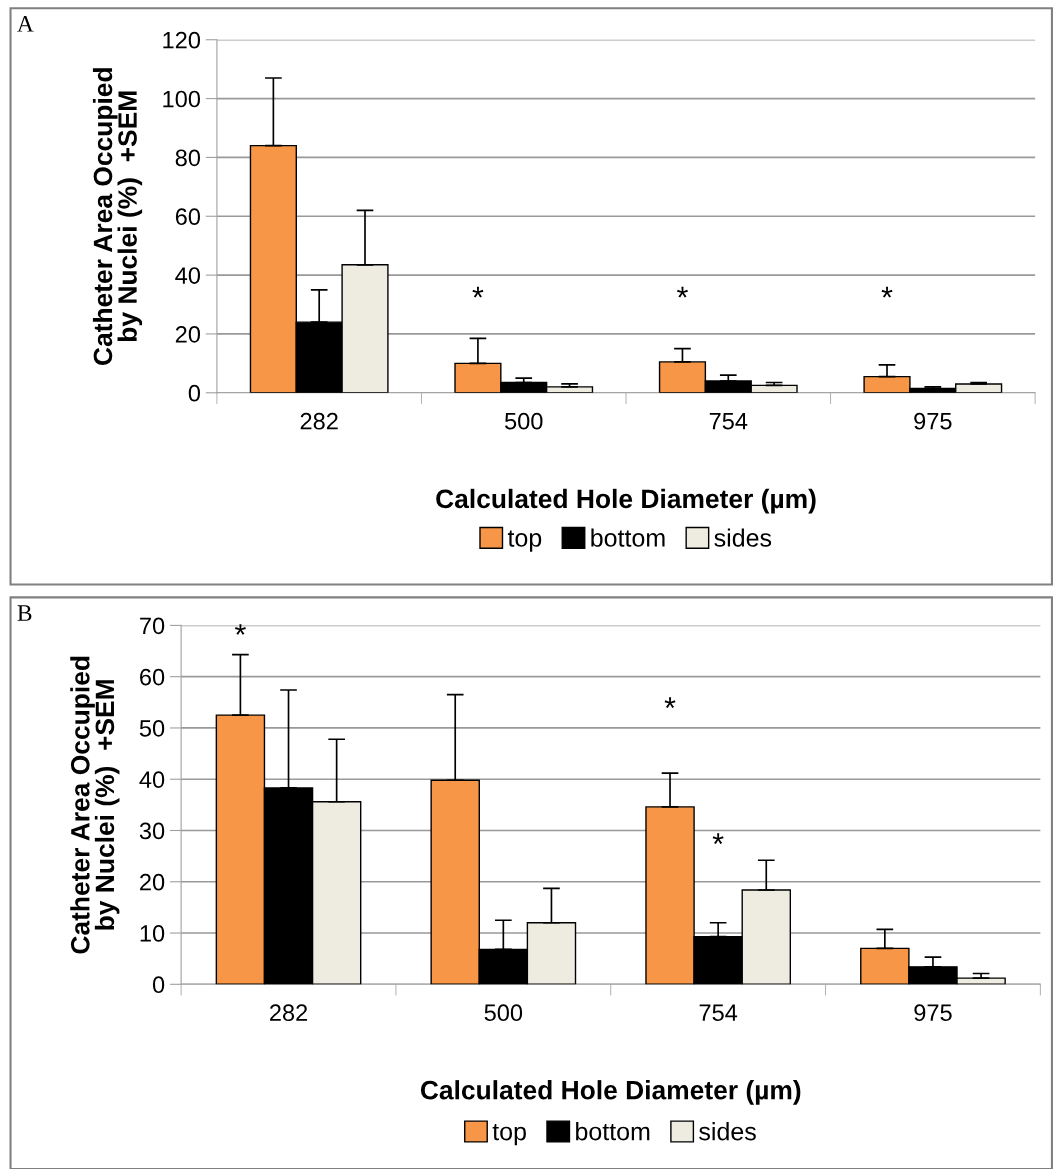 This screenshot has width=1053, height=1169. What do you see at coordinates (152, 728) in the screenshot?
I see `y-tick-label: 50` at bounding box center [152, 728].